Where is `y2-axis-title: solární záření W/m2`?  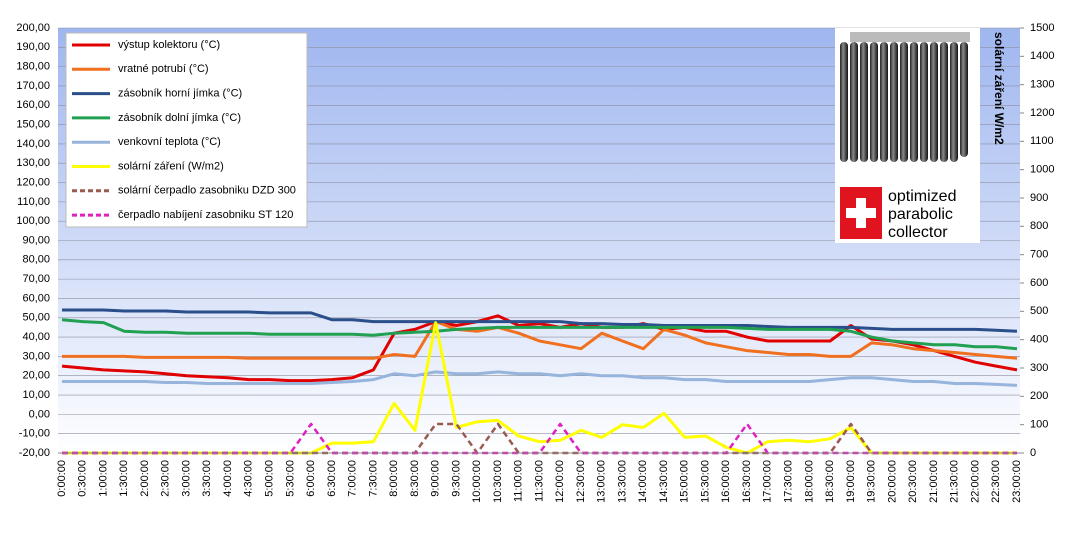 y2-axis-title: solární záření W/m2 is located at coordinates (999, 88).